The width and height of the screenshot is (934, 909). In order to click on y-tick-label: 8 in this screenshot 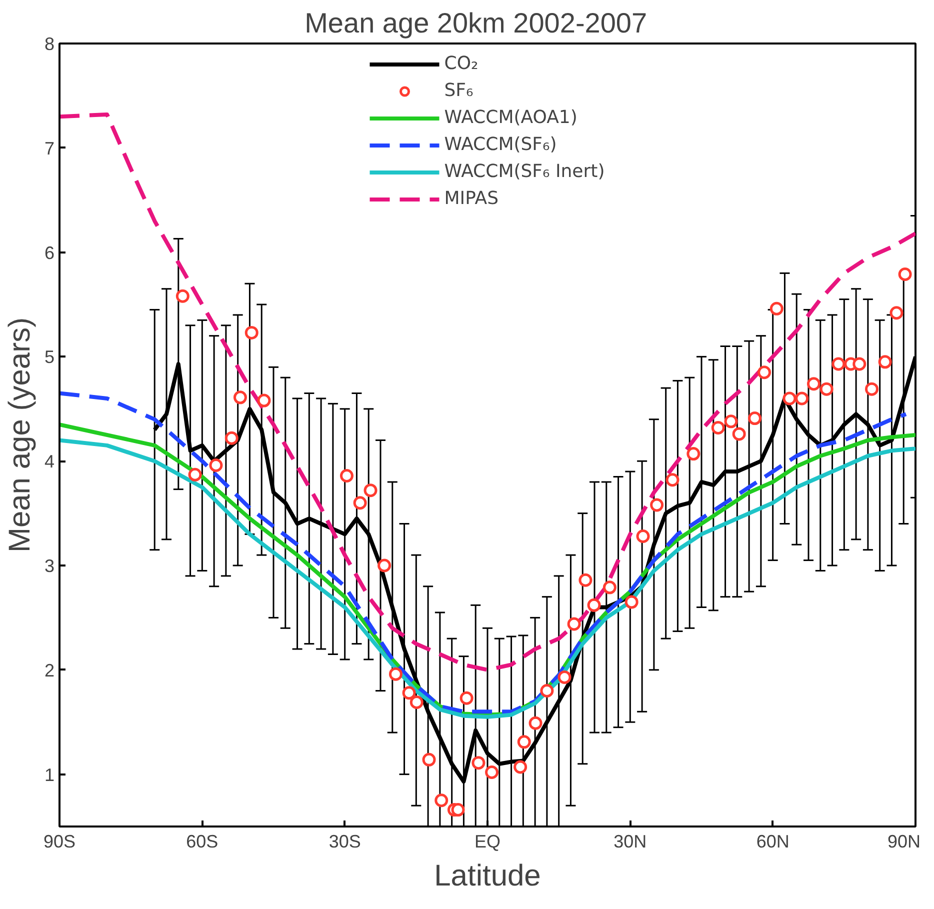, I will do `click(49, 44)`.